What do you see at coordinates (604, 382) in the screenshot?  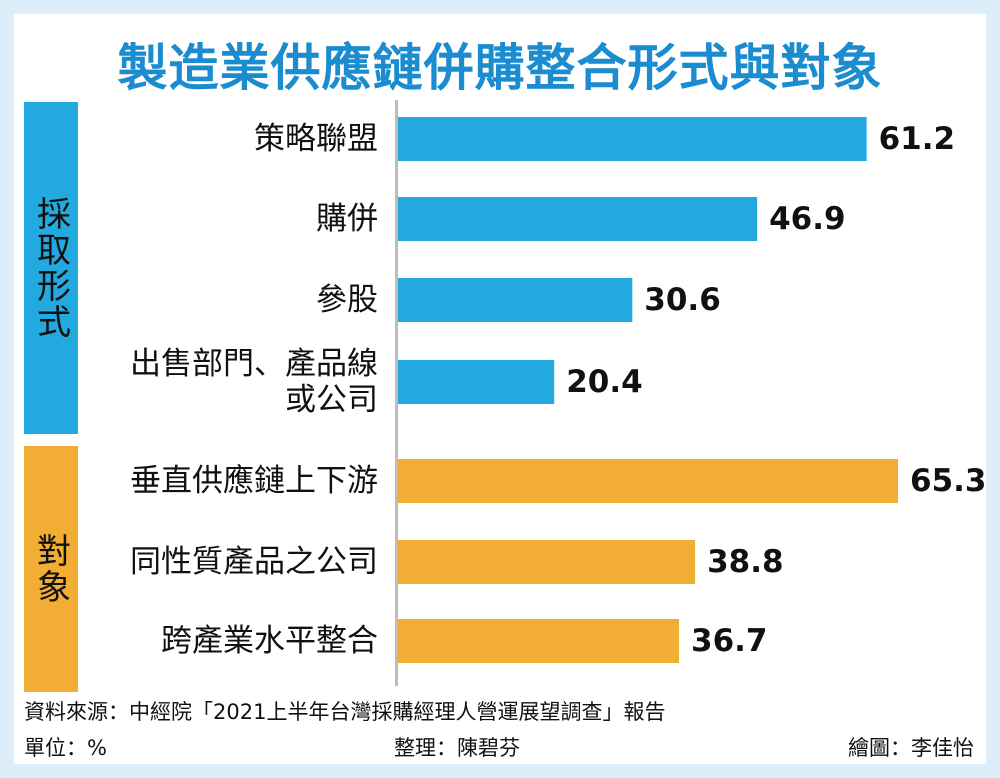 I see `value-label-3: 20.4` at bounding box center [604, 382].